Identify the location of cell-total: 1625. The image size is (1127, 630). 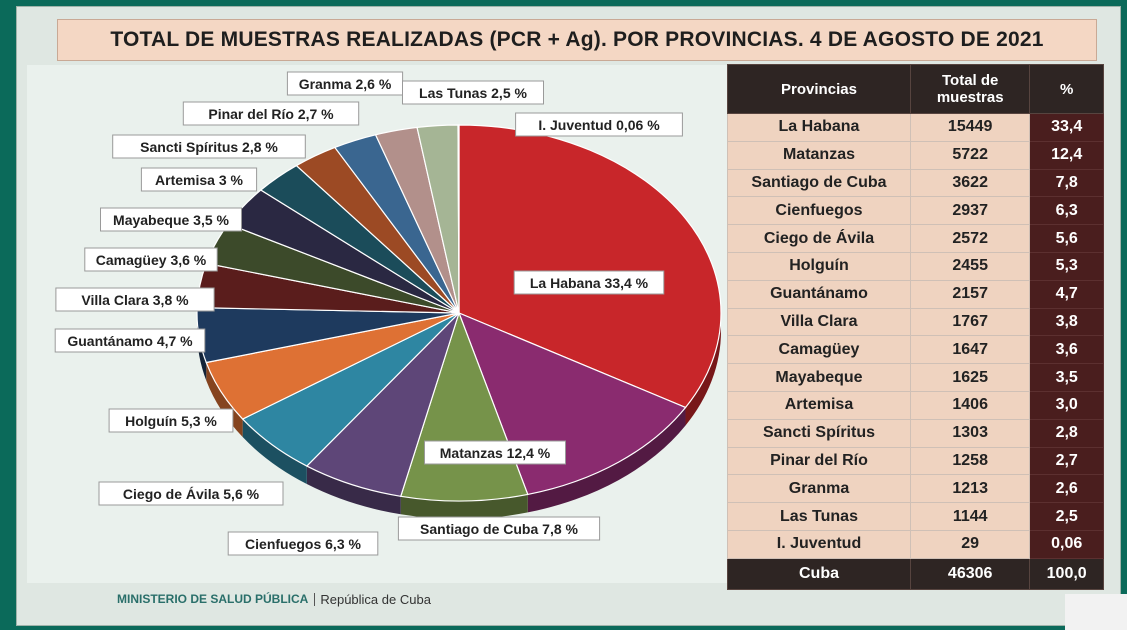
(970, 377).